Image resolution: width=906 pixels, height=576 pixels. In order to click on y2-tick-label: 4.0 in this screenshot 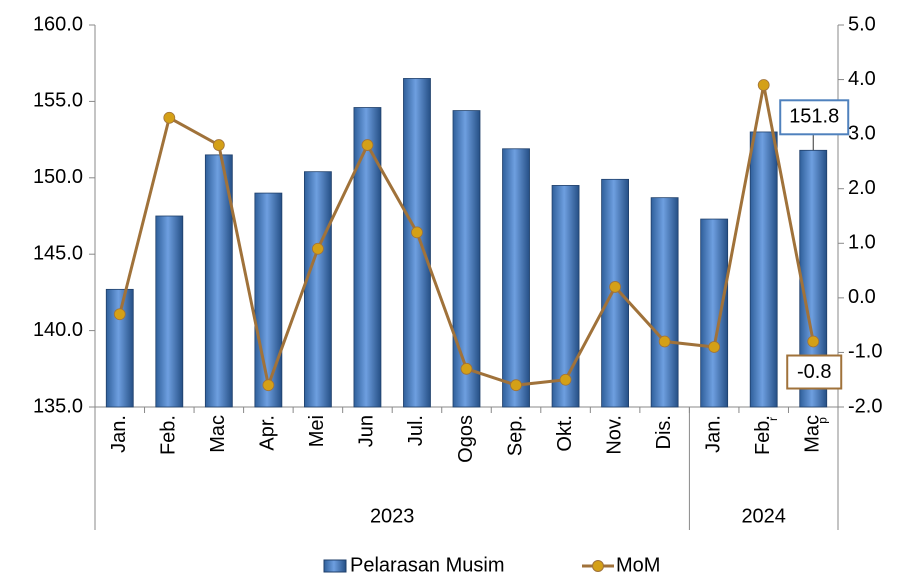, I will do `click(862, 79)`.